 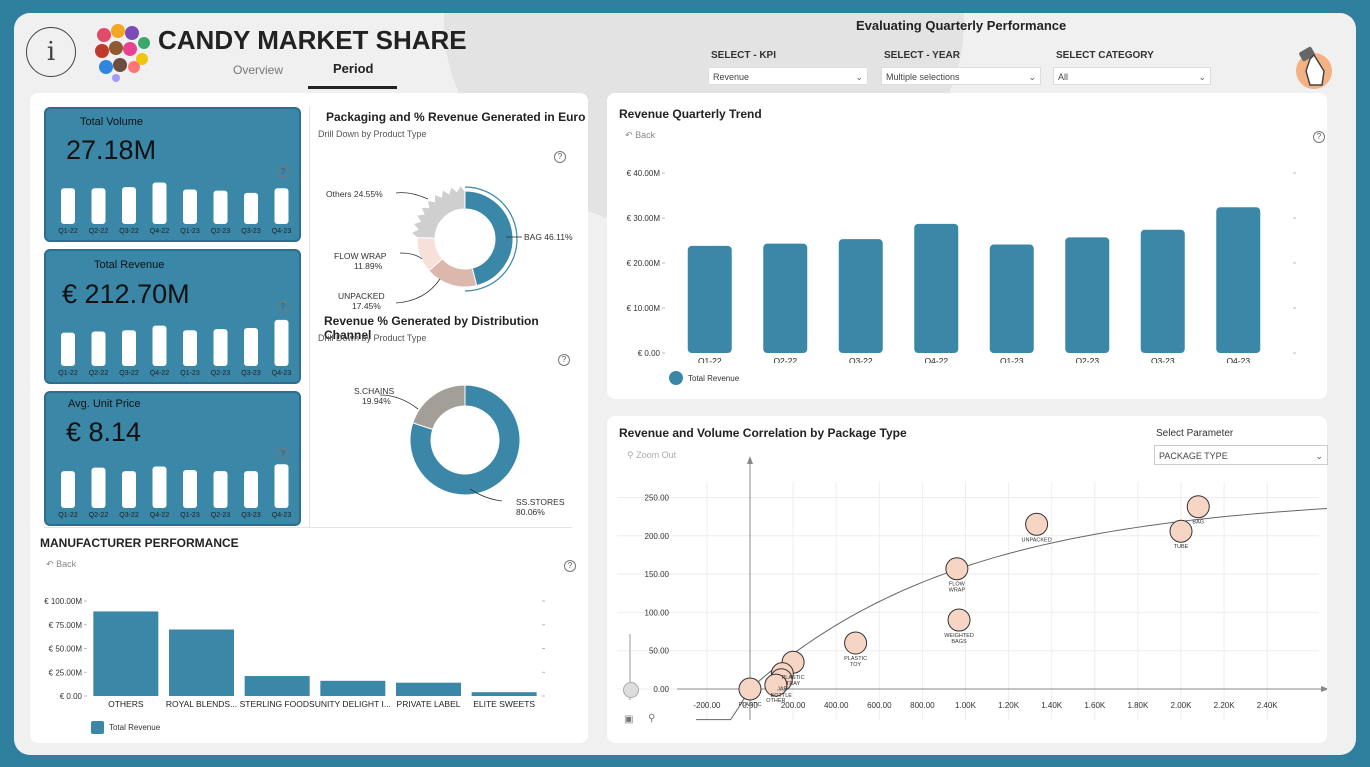 What do you see at coordinates (376, 401) in the screenshot?
I see `schains-slice-percent: 19.94%` at bounding box center [376, 401].